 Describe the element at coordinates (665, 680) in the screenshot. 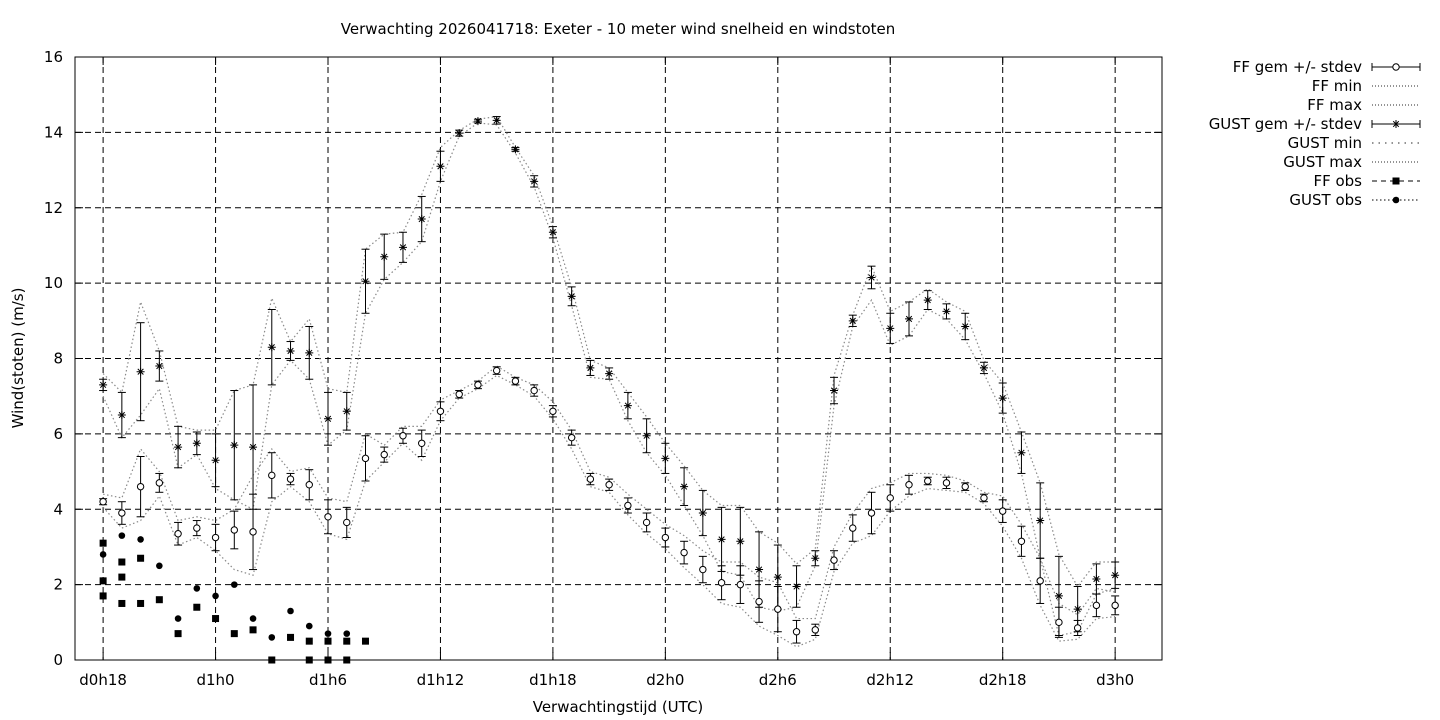

I see `x-tick-label: d2h0` at that location.